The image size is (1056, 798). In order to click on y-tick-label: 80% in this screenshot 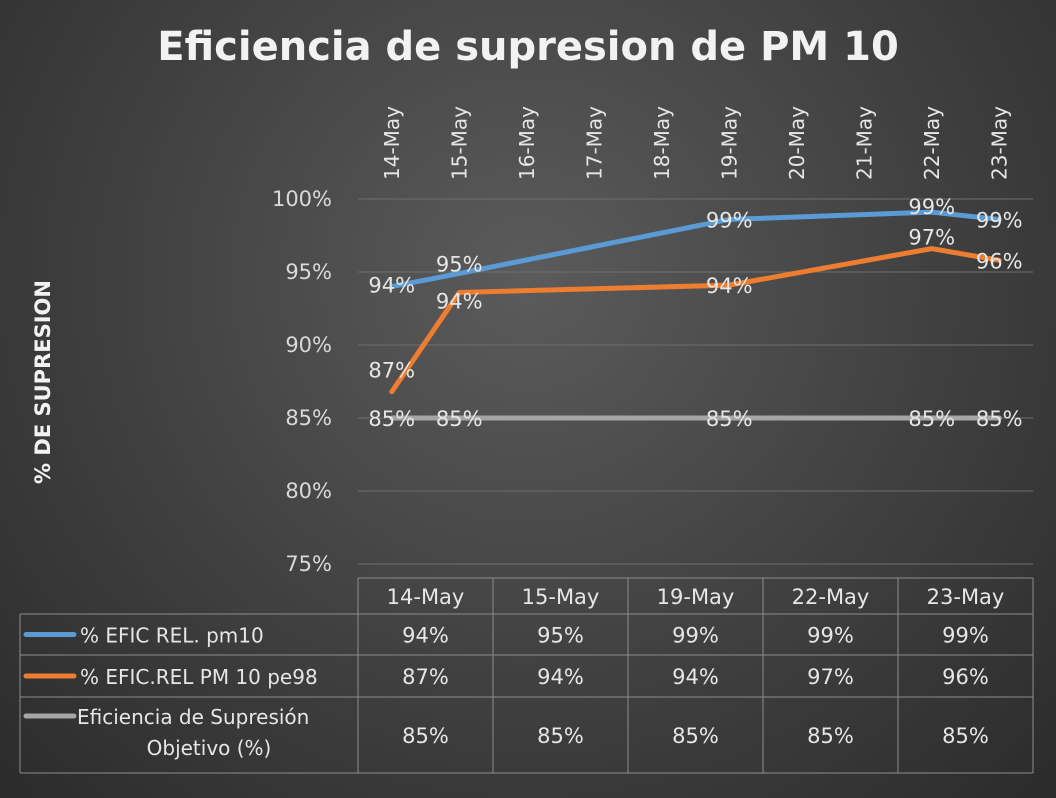, I will do `click(308, 491)`.